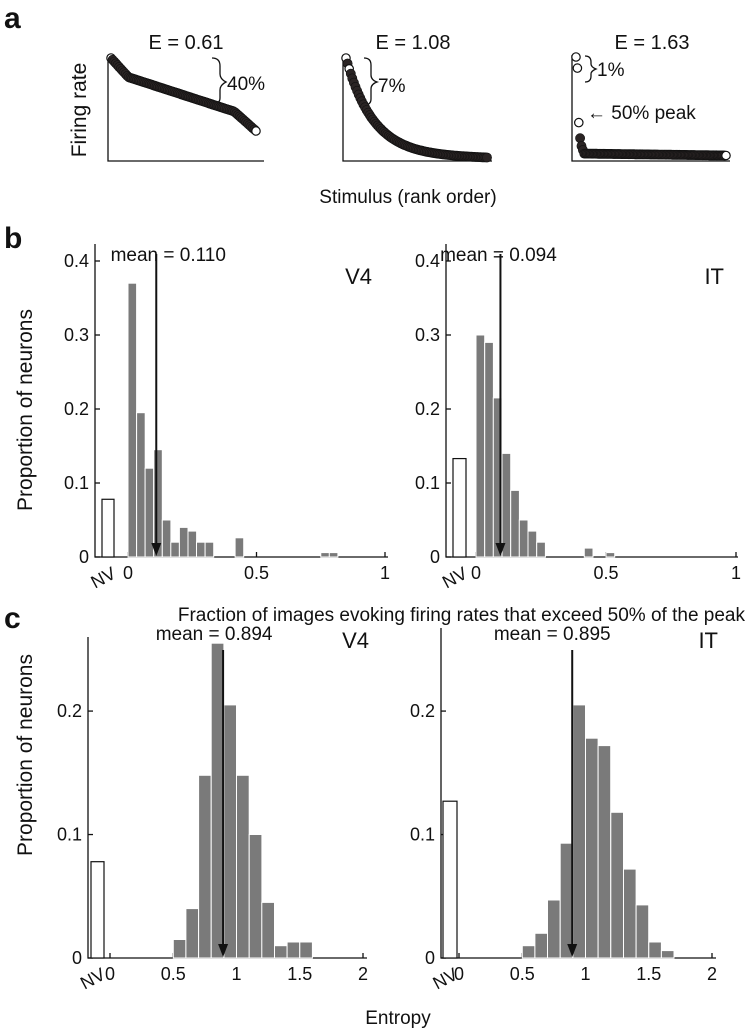 The height and width of the screenshot is (1033, 749). Describe the element at coordinates (712, 974) in the screenshot. I see `x-tick-label: 2` at that location.